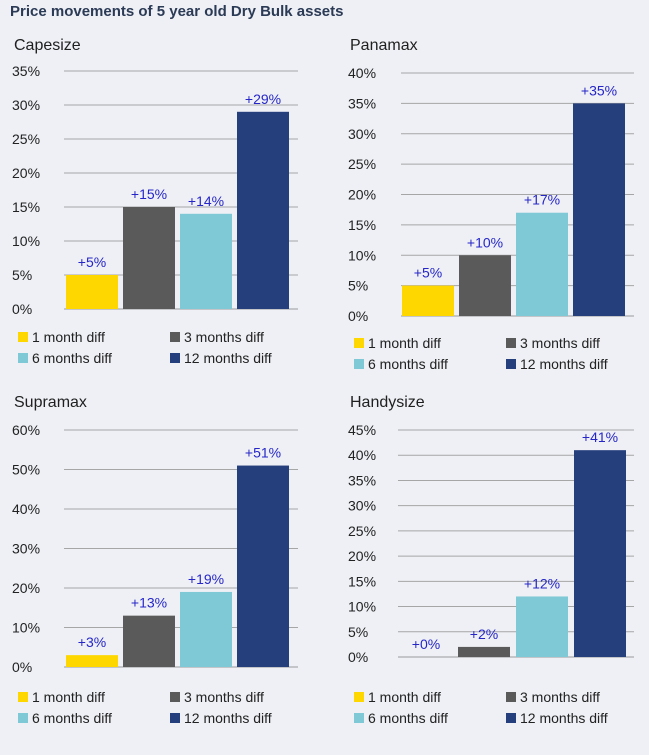 This screenshot has height=755, width=649. I want to click on data-label: +12%, so click(542, 583).